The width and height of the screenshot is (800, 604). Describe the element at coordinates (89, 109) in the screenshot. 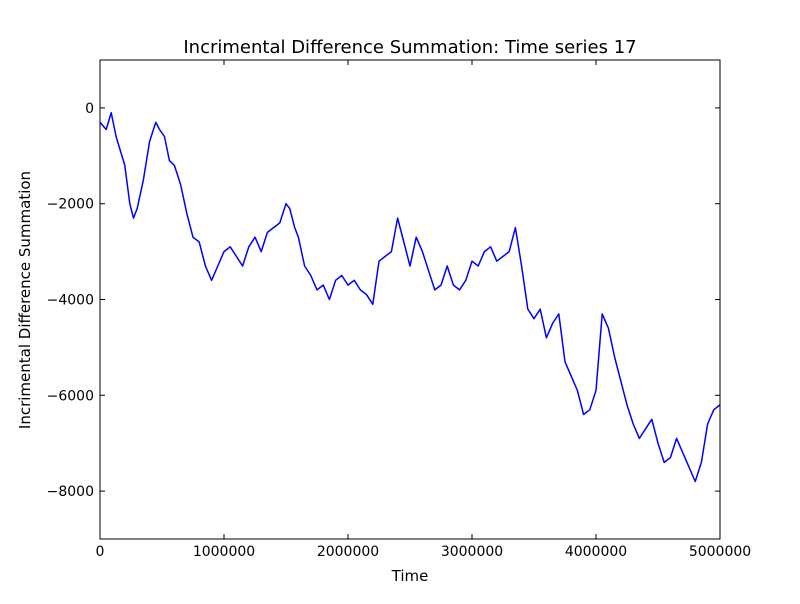

I see `y-tick-label: 0` at that location.